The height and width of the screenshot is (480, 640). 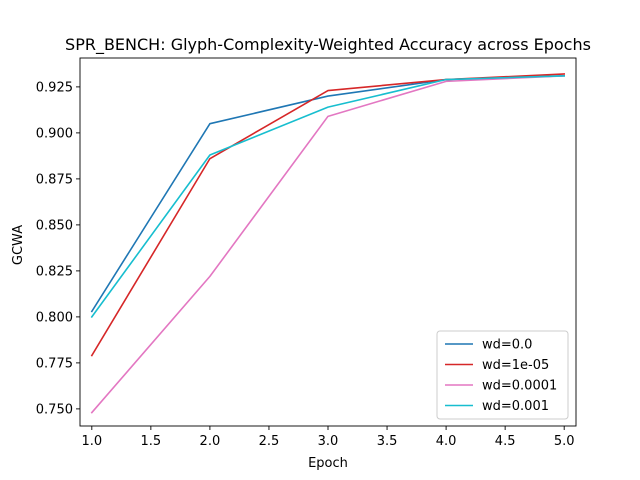 I want to click on legend: wd=0.0 wd=1e-05 wd=0.0001 wd=0.001, so click(x=502, y=375).